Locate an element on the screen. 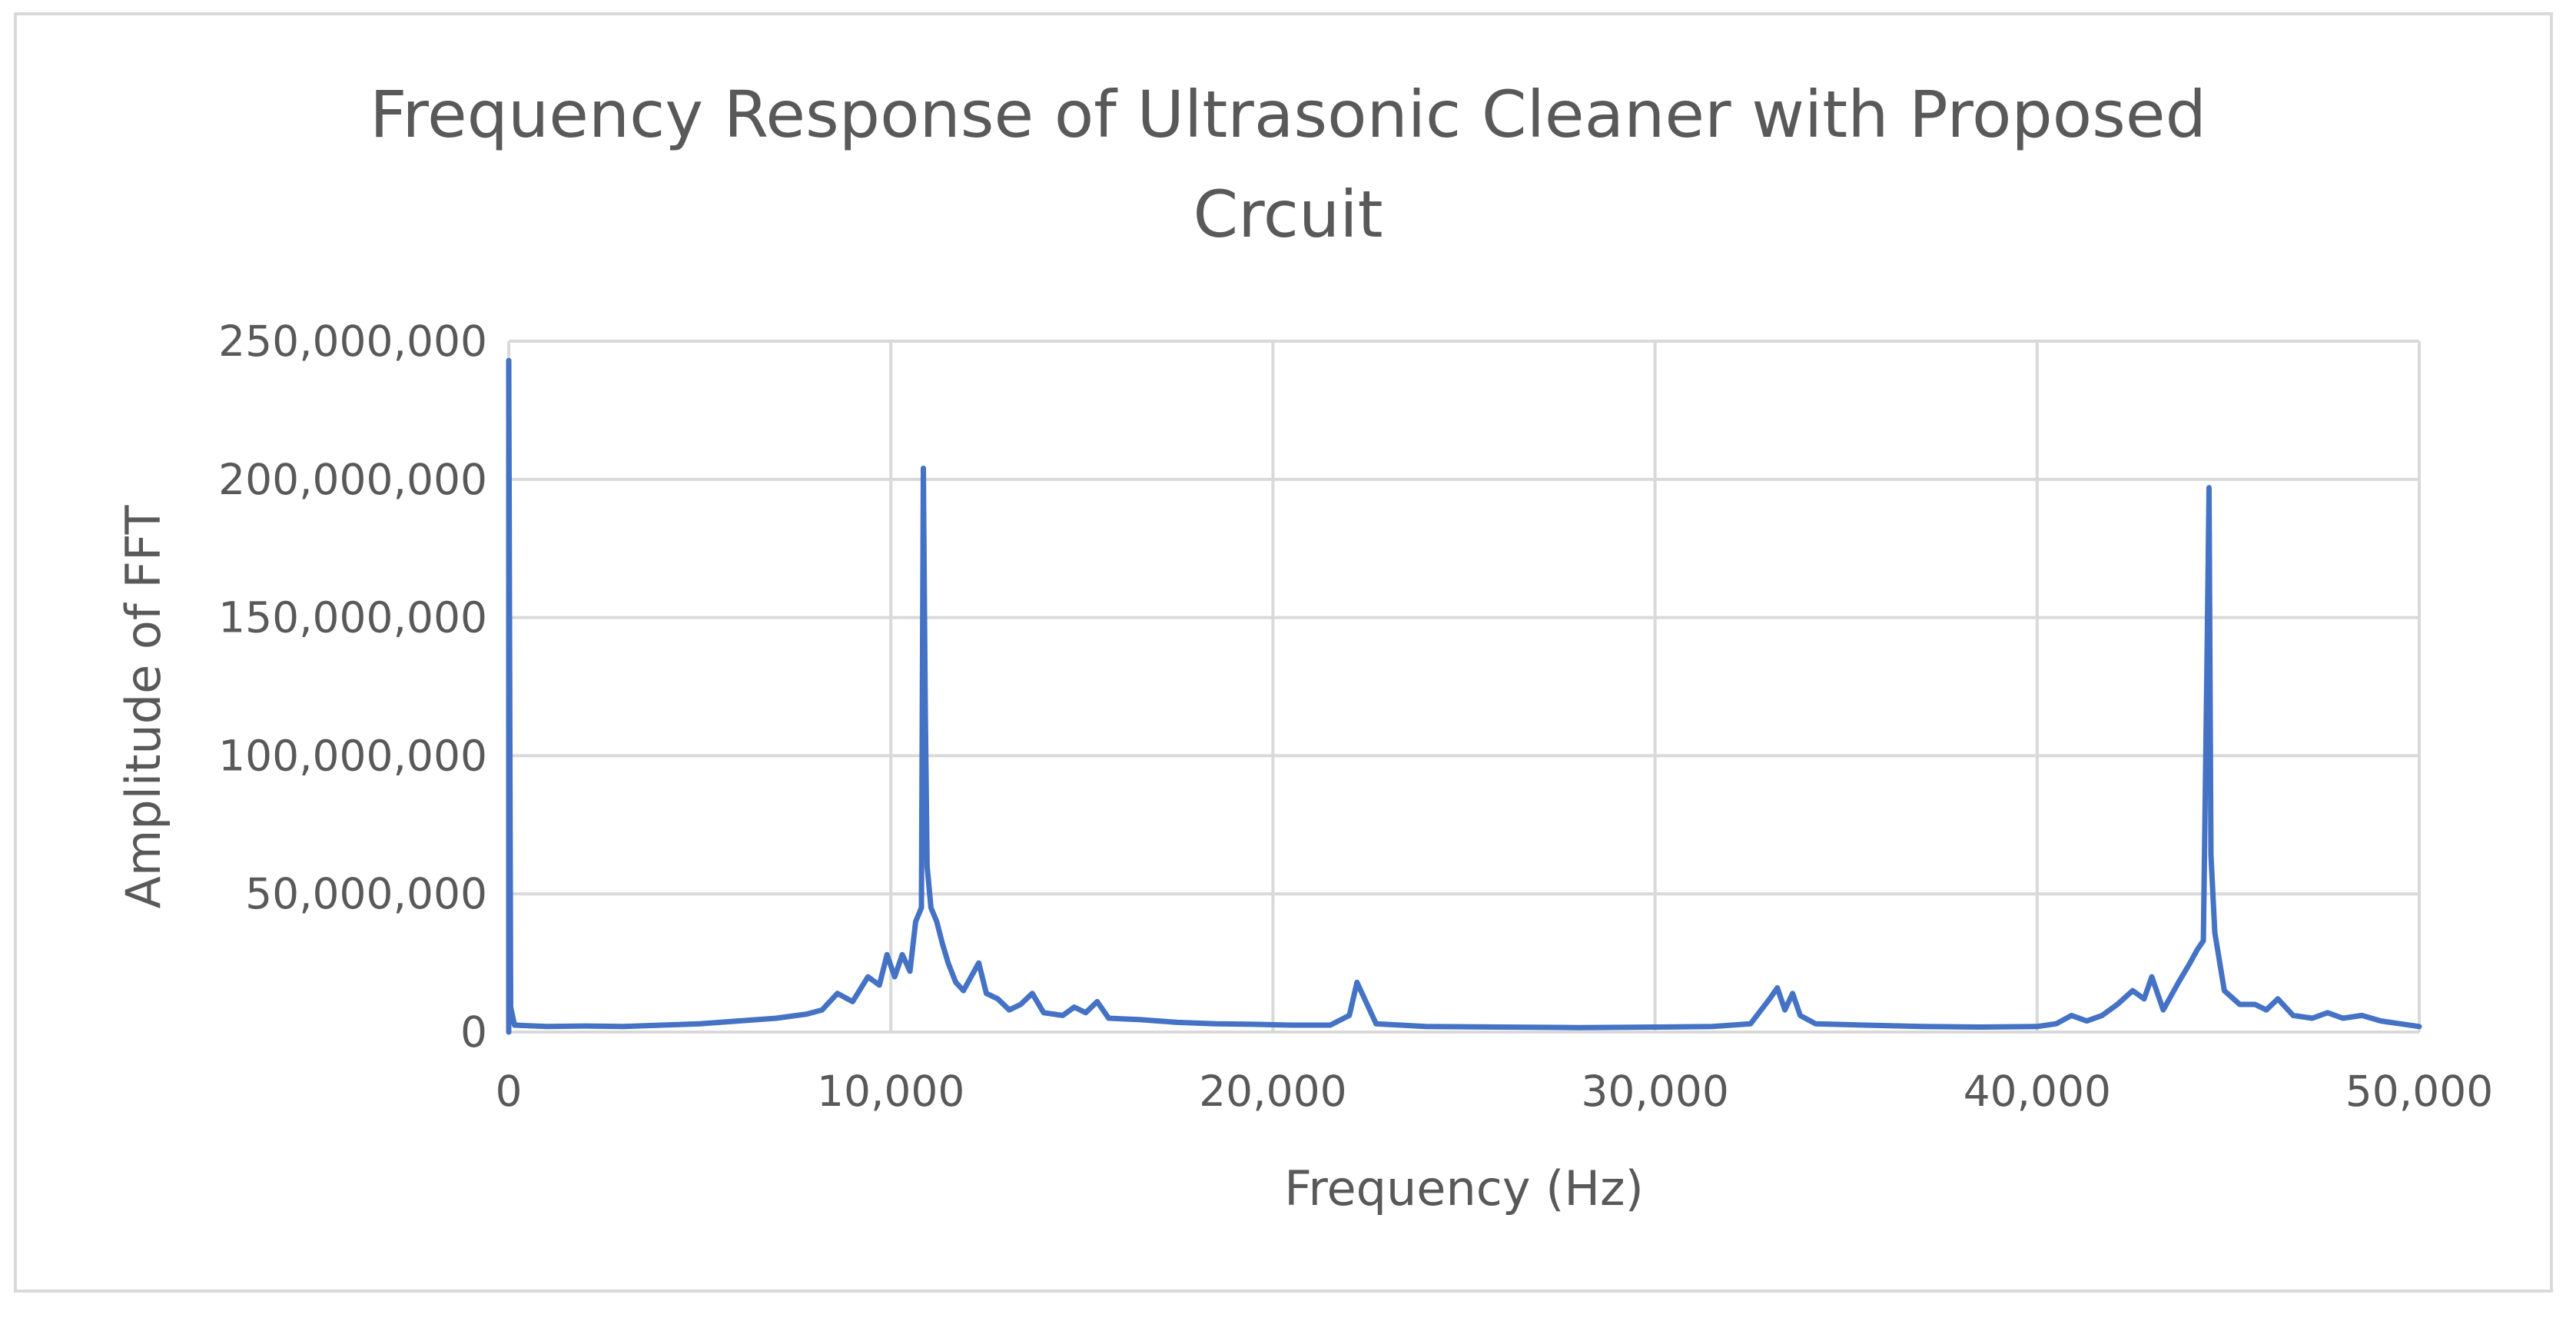 The image size is (2576, 1321). x-tick-label: 50,000 is located at coordinates (2419, 1091).